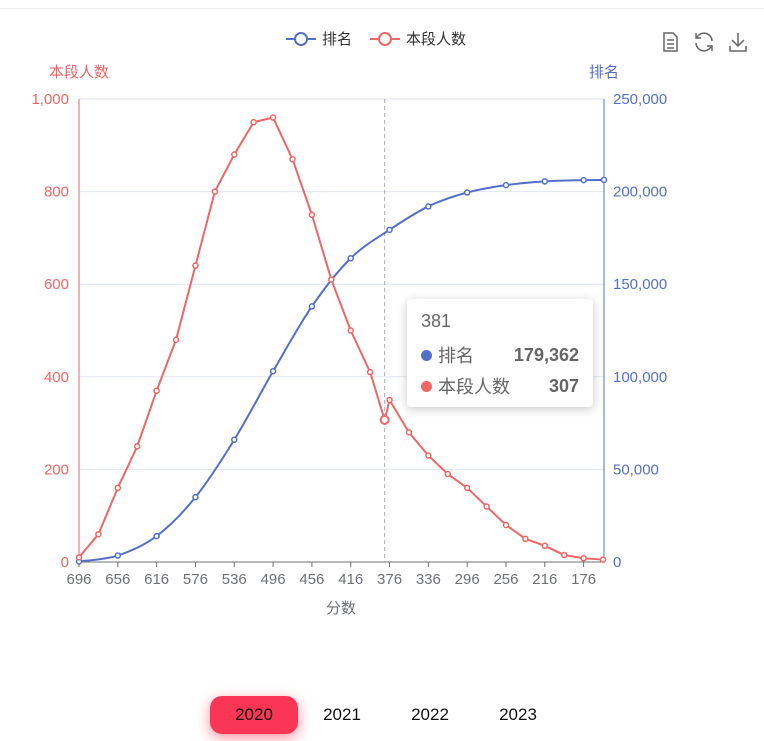  I want to click on y-right-tick-label: 50,000, so click(636, 469).